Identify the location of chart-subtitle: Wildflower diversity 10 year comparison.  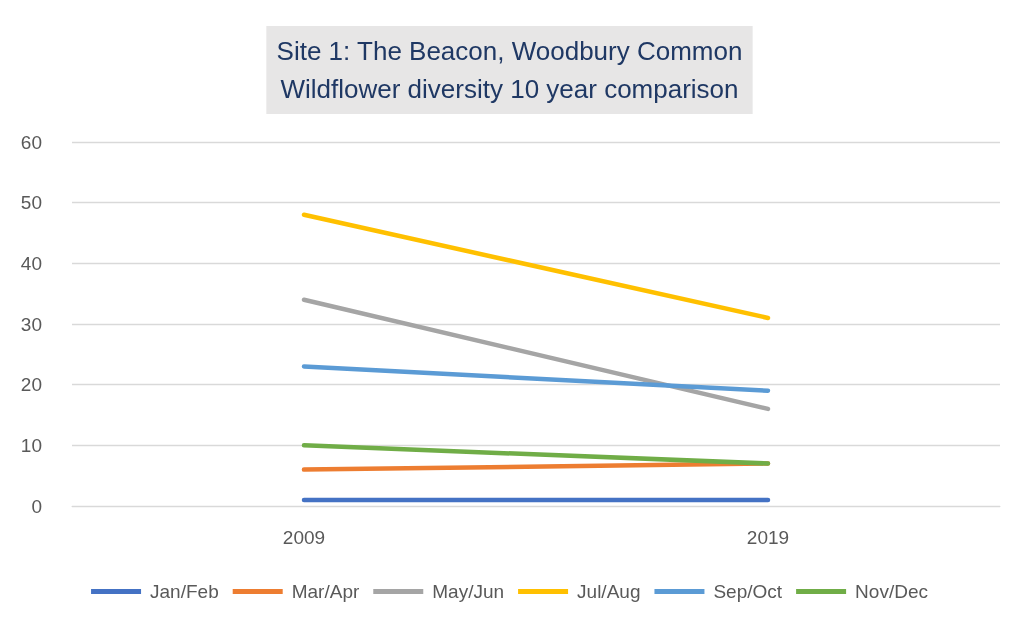
(509, 89).